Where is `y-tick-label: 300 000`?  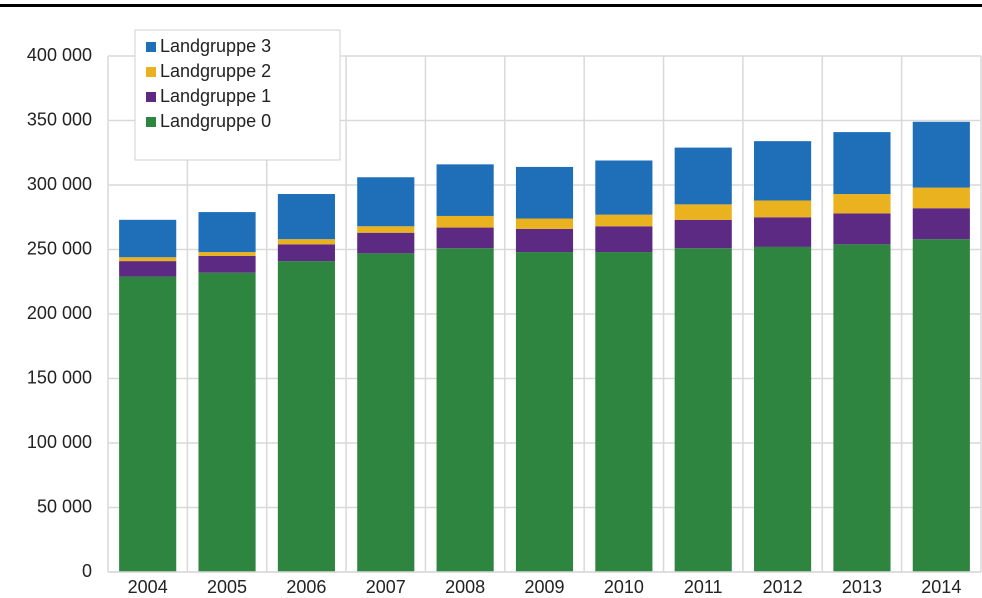
y-tick-label: 300 000 is located at coordinates (59, 184).